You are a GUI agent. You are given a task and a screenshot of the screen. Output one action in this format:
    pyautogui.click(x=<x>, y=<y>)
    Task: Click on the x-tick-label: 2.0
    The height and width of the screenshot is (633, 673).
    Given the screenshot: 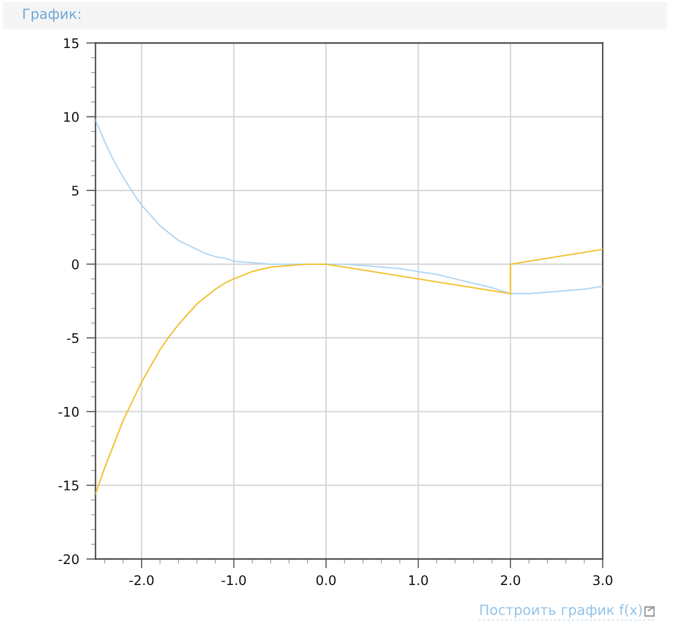 What is the action you would take?
    pyautogui.click(x=510, y=580)
    